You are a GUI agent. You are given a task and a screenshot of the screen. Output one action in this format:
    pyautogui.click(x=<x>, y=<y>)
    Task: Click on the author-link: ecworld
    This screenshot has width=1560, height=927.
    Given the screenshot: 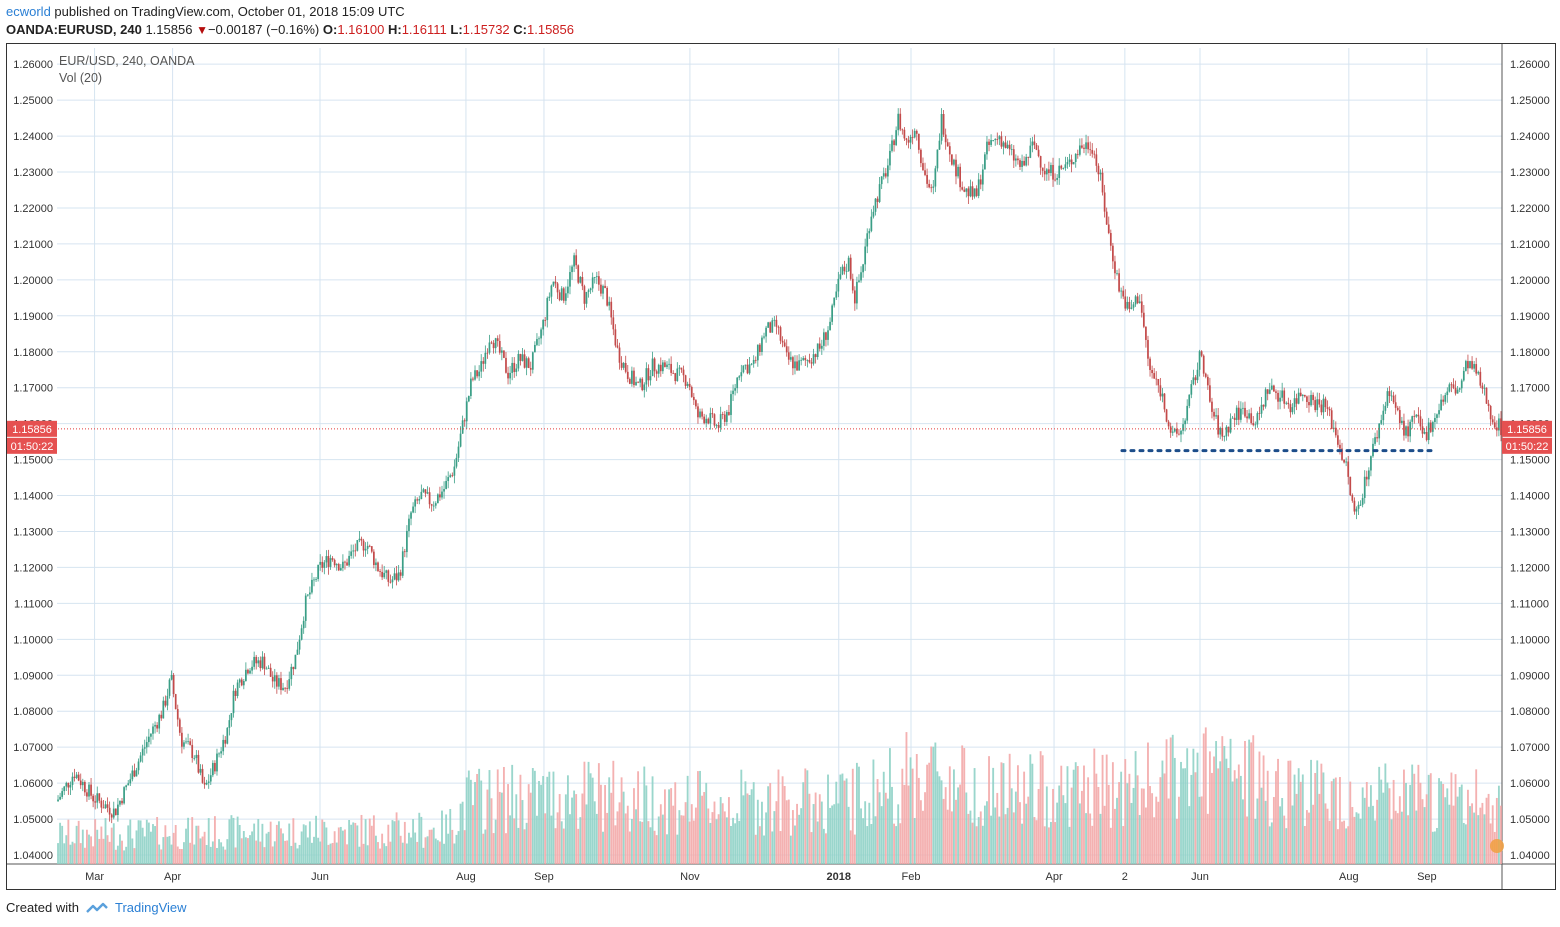 What is the action you would take?
    pyautogui.click(x=28, y=11)
    